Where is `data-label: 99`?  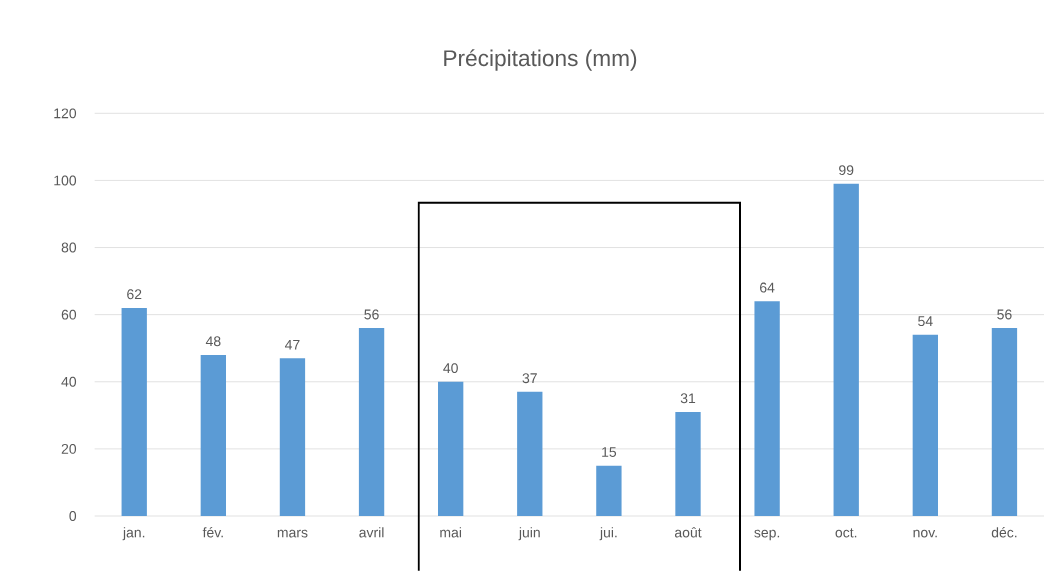
data-label: 99 is located at coordinates (846, 170).